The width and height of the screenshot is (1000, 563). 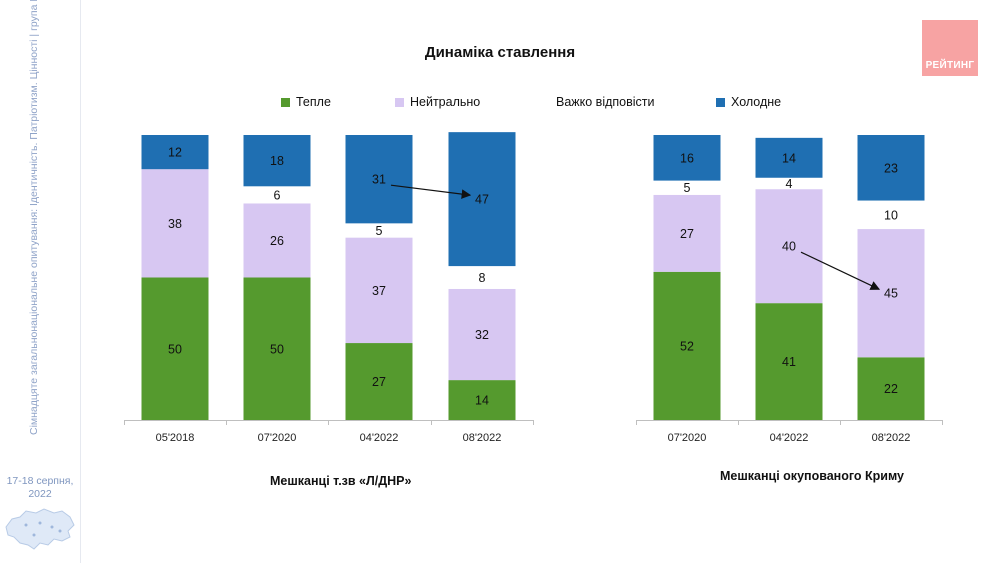 What do you see at coordinates (500, 52) in the screenshot?
I see `chart-title: Динаміка ставлення` at bounding box center [500, 52].